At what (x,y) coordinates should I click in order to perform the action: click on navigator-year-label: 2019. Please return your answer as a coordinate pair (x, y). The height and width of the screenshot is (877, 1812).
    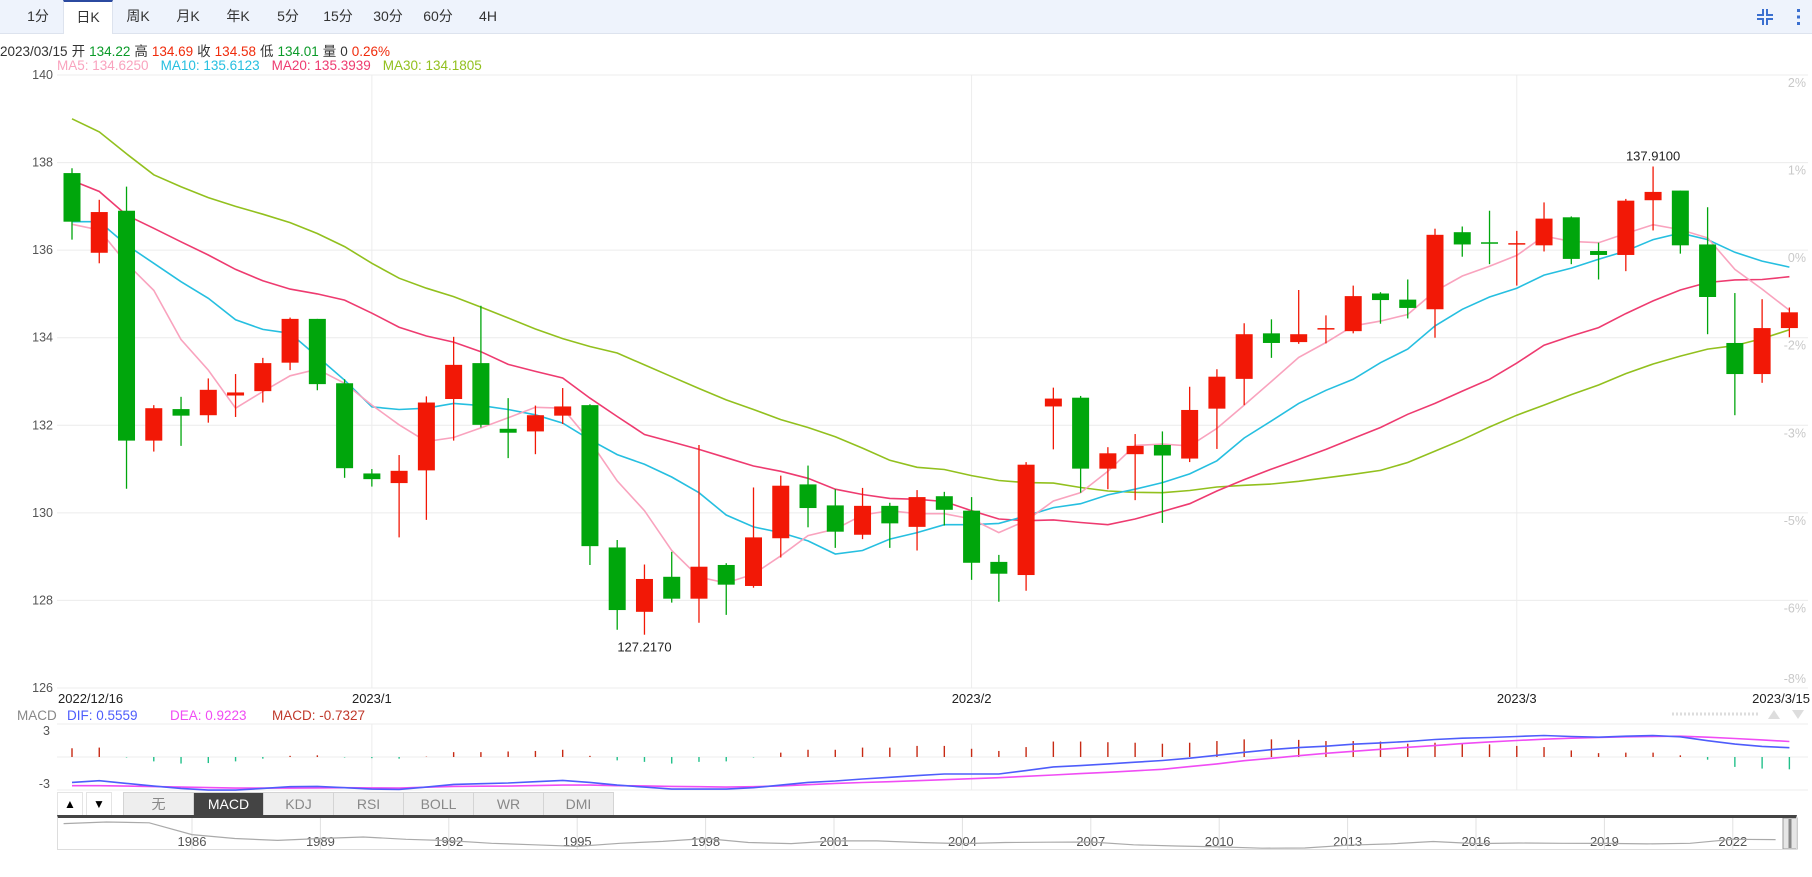
    Looking at the image, I should click on (1604, 841).